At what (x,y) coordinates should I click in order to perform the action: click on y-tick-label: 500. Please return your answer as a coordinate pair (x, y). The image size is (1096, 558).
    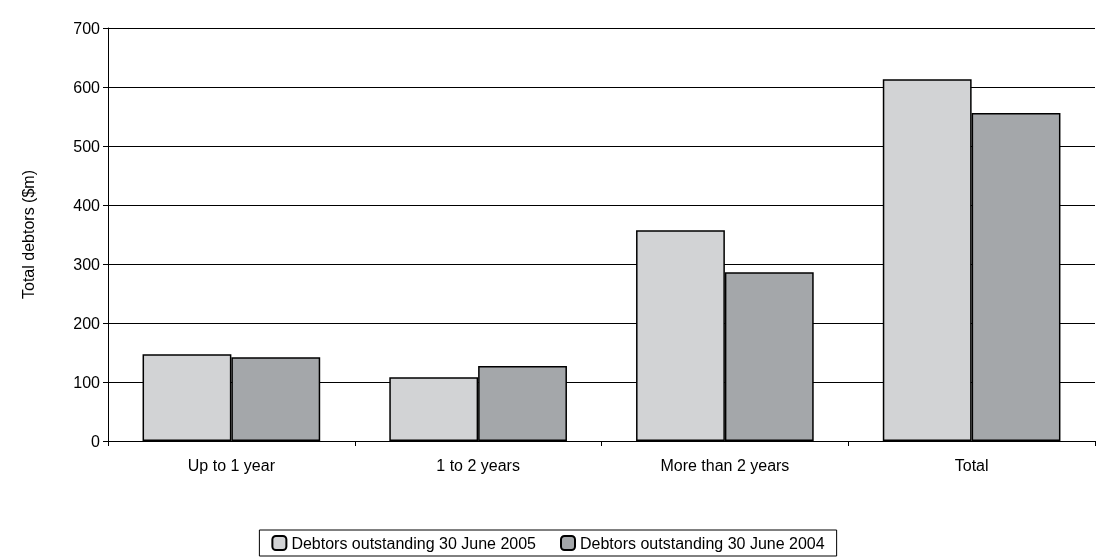
    Looking at the image, I should click on (87, 146).